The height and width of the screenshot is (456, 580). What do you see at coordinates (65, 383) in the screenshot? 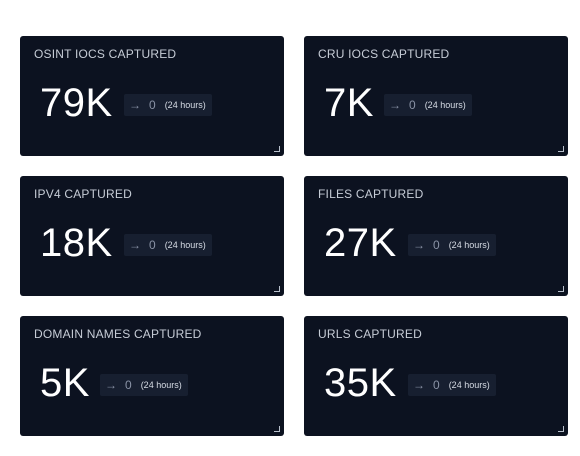
I see `card-value: 5K` at bounding box center [65, 383].